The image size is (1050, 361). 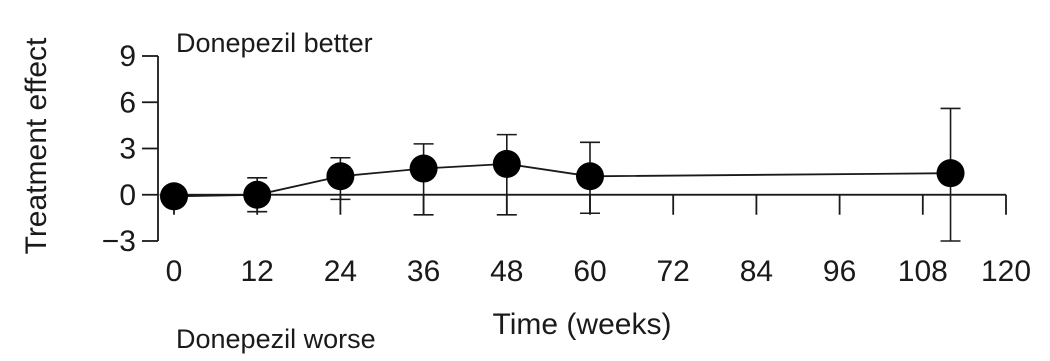 What do you see at coordinates (127, 56) in the screenshot?
I see `y-tick-label: 9` at bounding box center [127, 56].